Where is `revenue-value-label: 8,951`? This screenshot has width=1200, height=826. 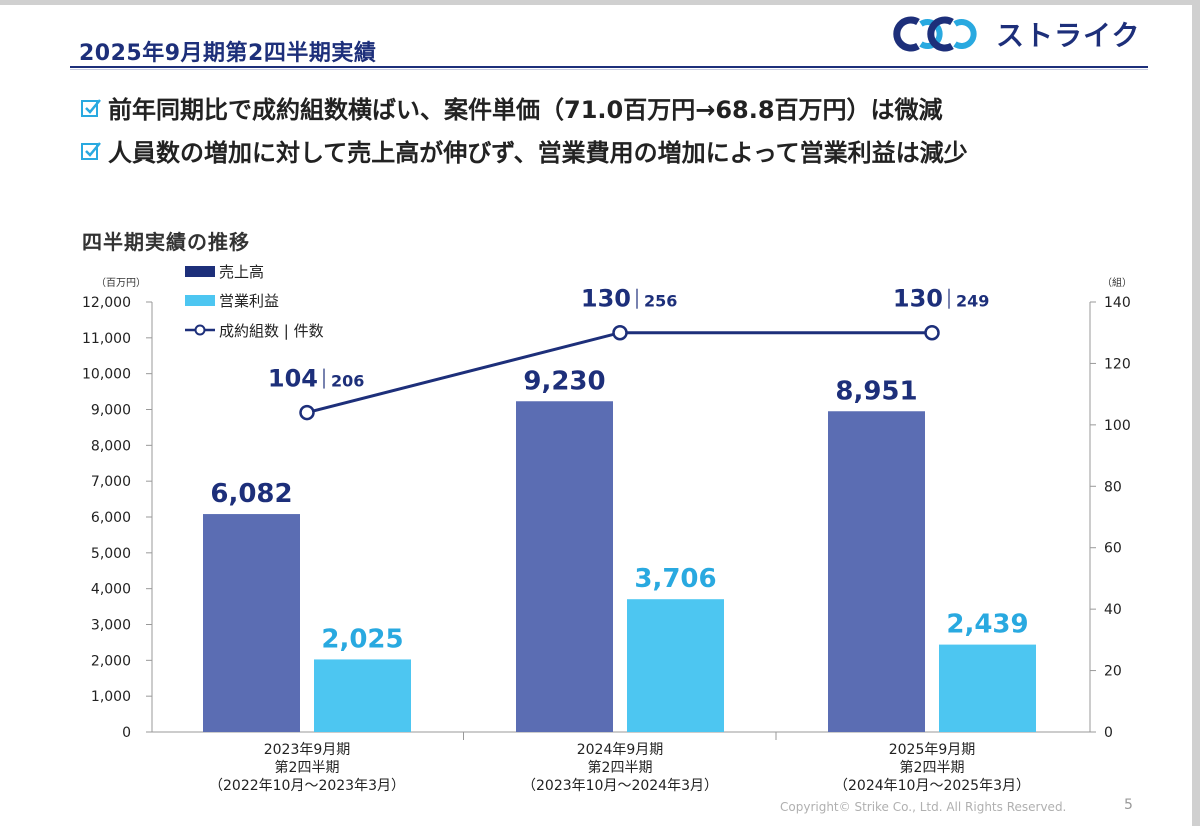 revenue-value-label: 8,951 is located at coordinates (876, 391).